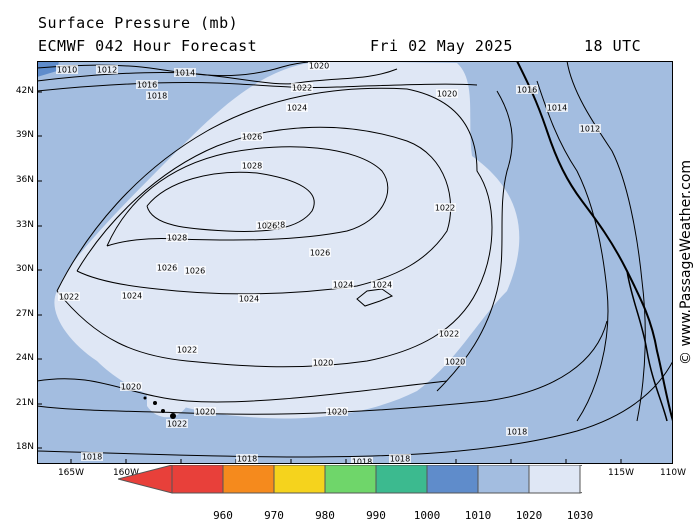 The height and width of the screenshot is (525, 700). I want to click on lat-label: 33N, so click(24, 225).